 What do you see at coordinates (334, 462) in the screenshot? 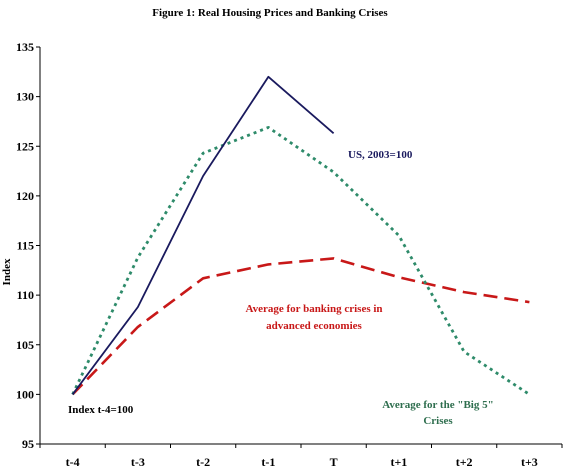
I see `x-tick-label: T` at bounding box center [334, 462].